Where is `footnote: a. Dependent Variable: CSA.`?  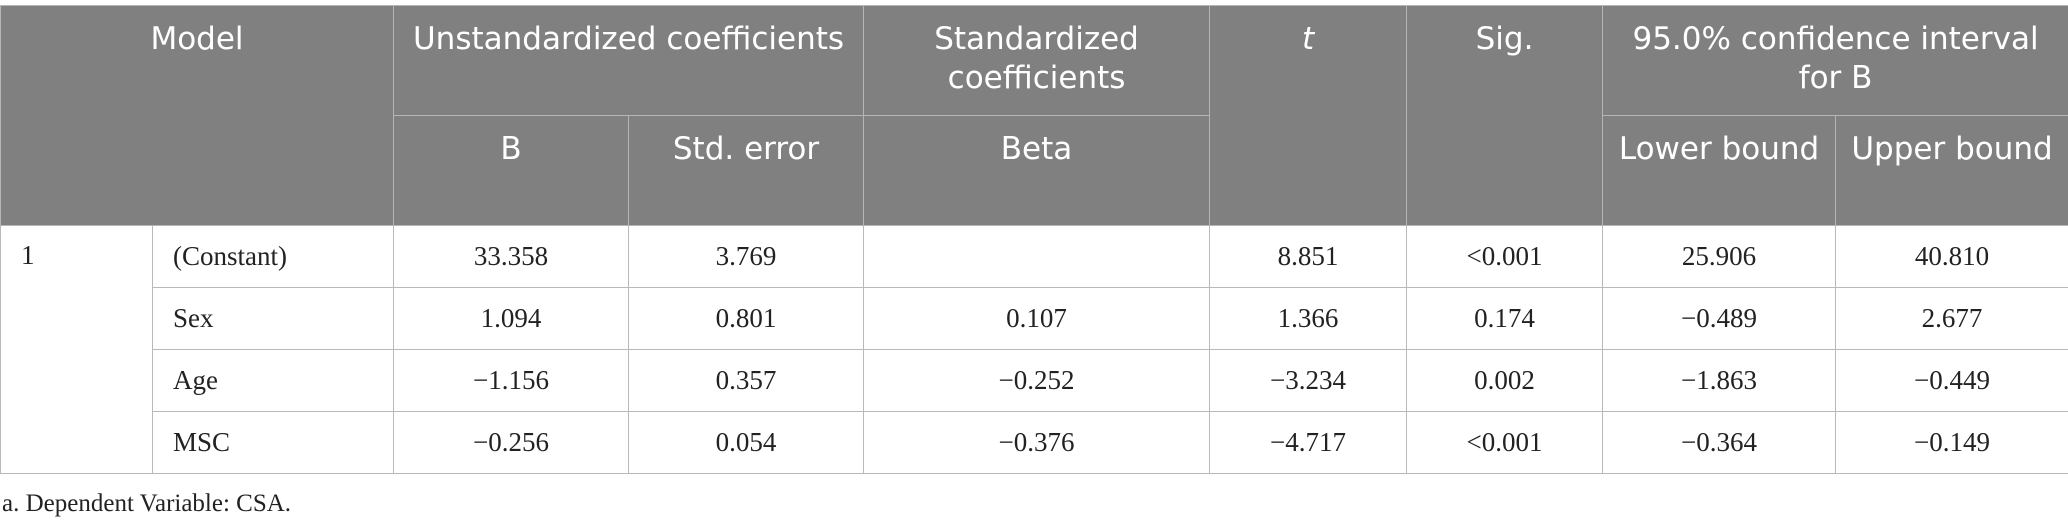 footnote: a. Dependent Variable: CSA. is located at coordinates (147, 503).